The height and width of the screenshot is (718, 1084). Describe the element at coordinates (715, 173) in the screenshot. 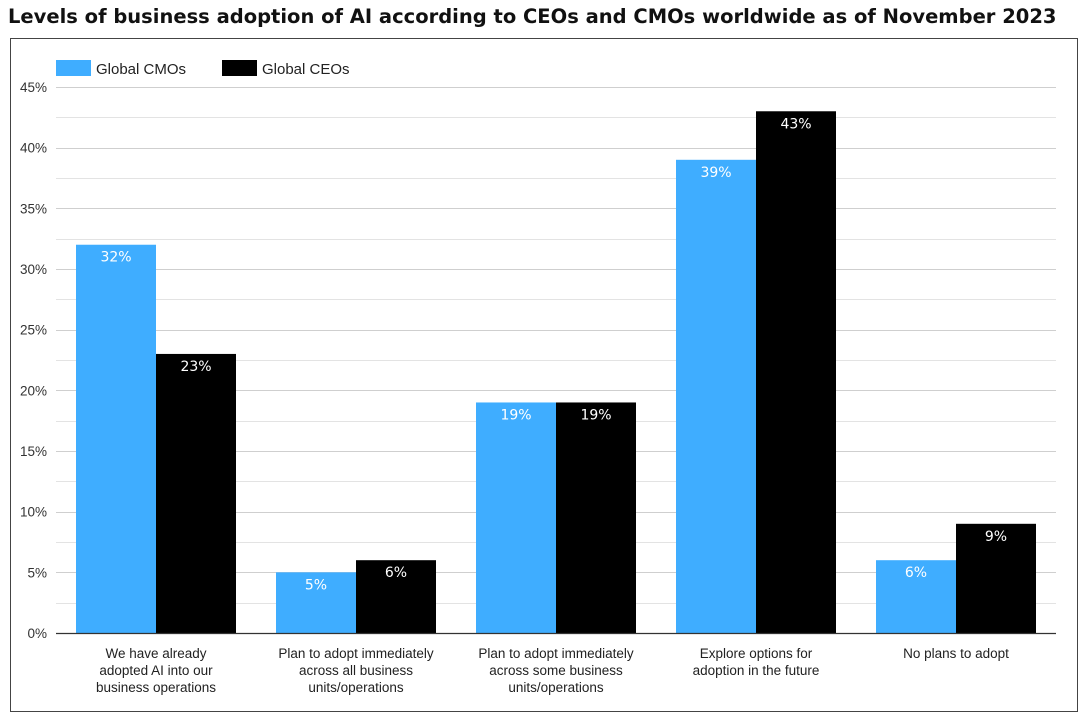

I see `data-label: 39%` at that location.